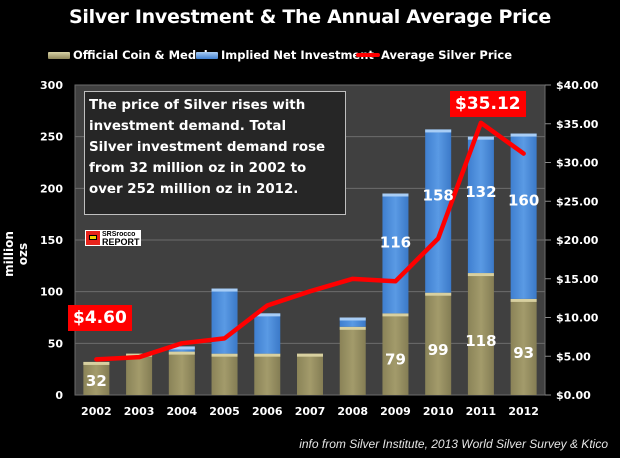 This screenshot has height=458, width=620. I want to click on y2-tick-label: $10.00, so click(577, 318).